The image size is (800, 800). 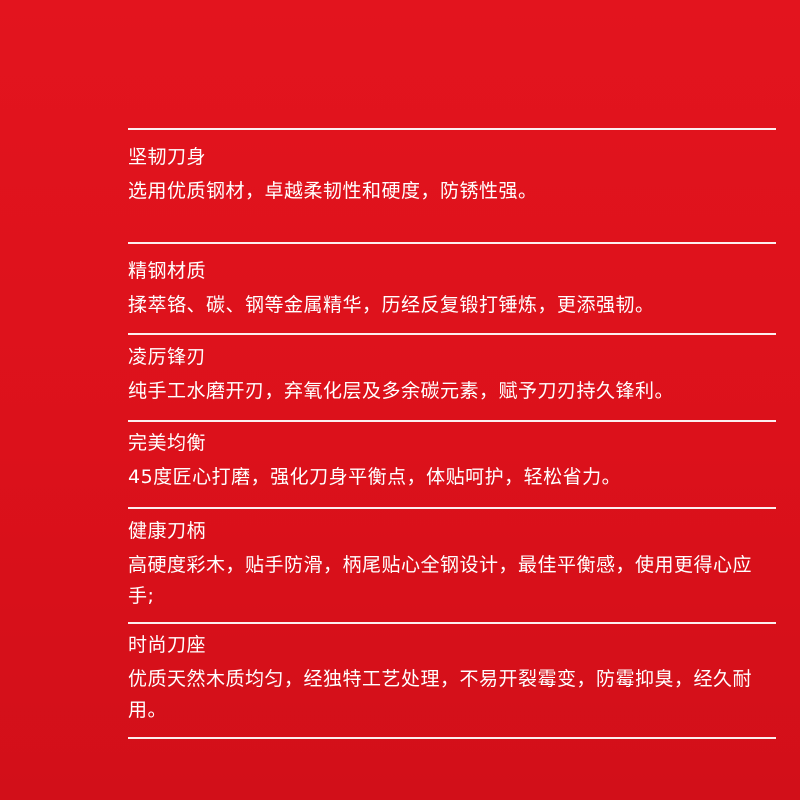 What do you see at coordinates (375, 477) in the screenshot?
I see `feature-text: 45度匠心打磨，强化刀身平衡点，体贴呵护，轻松省力。` at bounding box center [375, 477].